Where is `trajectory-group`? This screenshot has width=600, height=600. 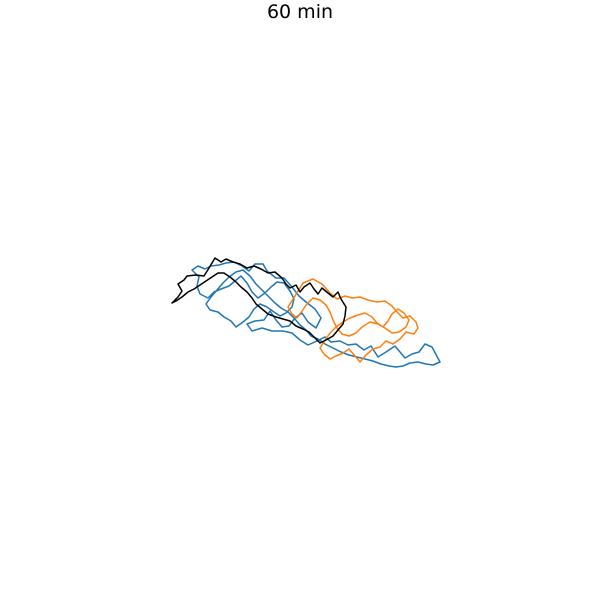
trajectory-group is located at coordinates (306, 312).